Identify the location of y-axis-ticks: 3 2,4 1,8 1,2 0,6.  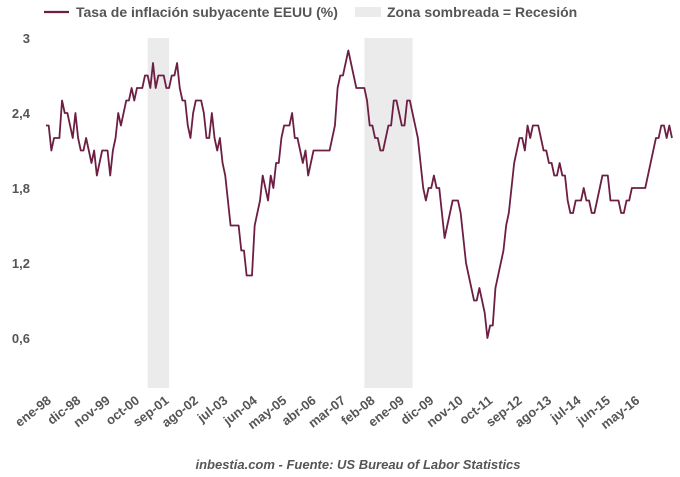
(21, 188).